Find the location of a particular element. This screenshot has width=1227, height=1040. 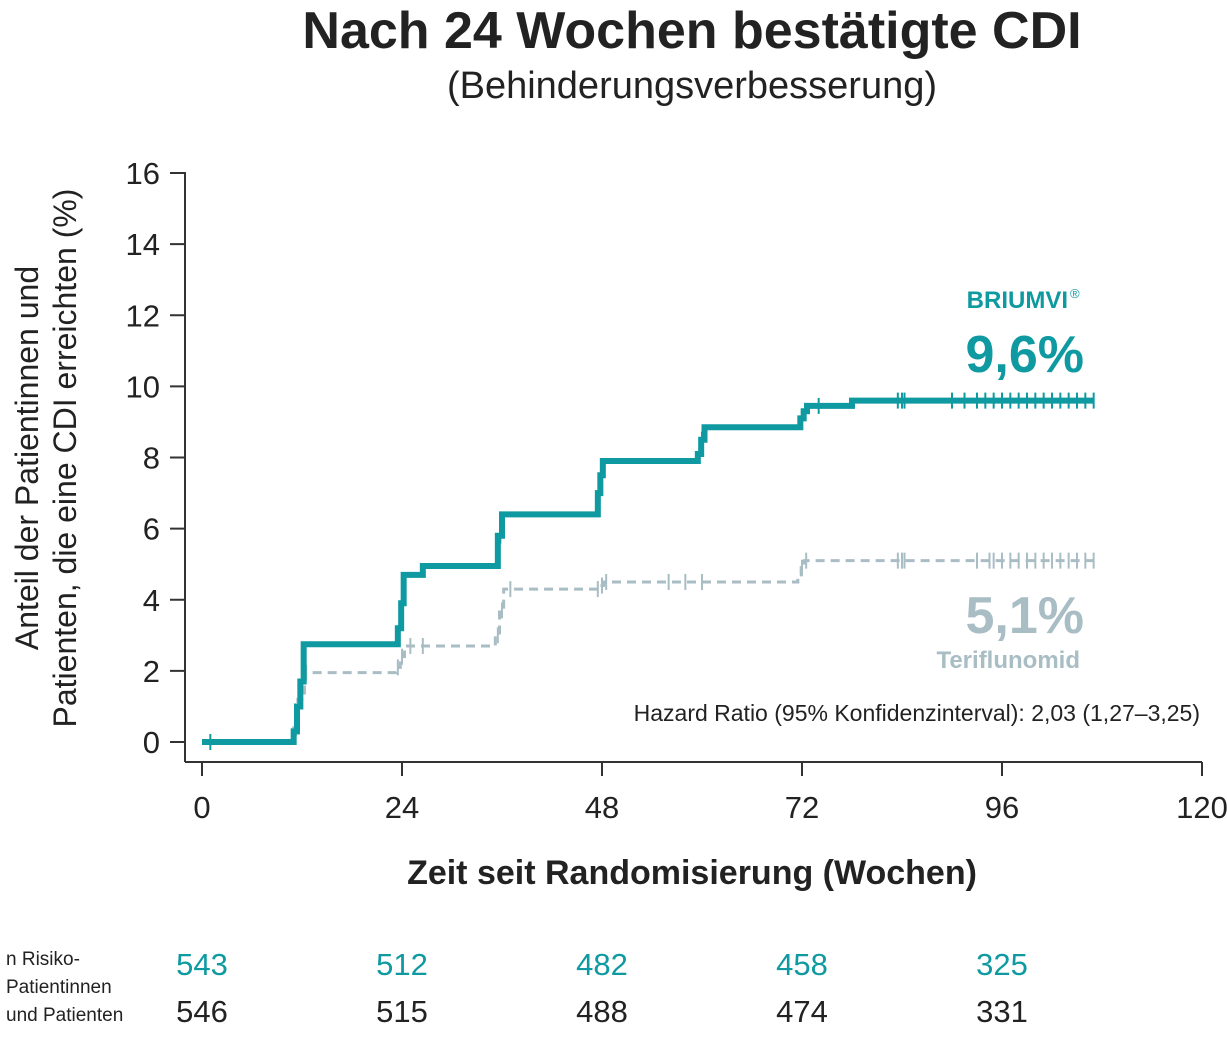

risk-value-teriflunomid: 474 is located at coordinates (802, 1011).